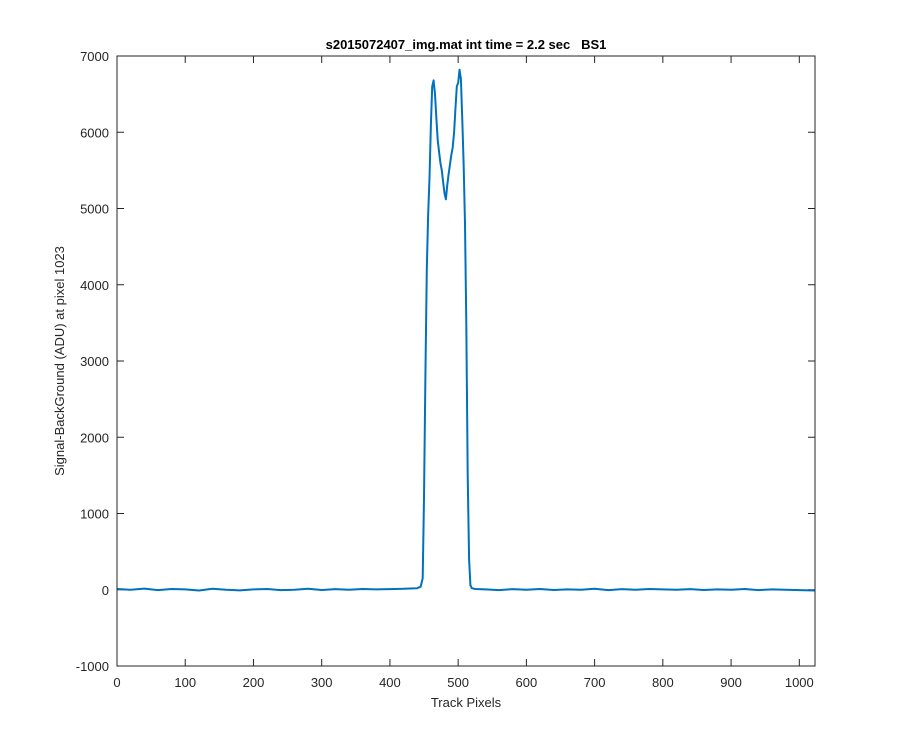  What do you see at coordinates (116, 682) in the screenshot?
I see `x-tick-label: 0` at bounding box center [116, 682].